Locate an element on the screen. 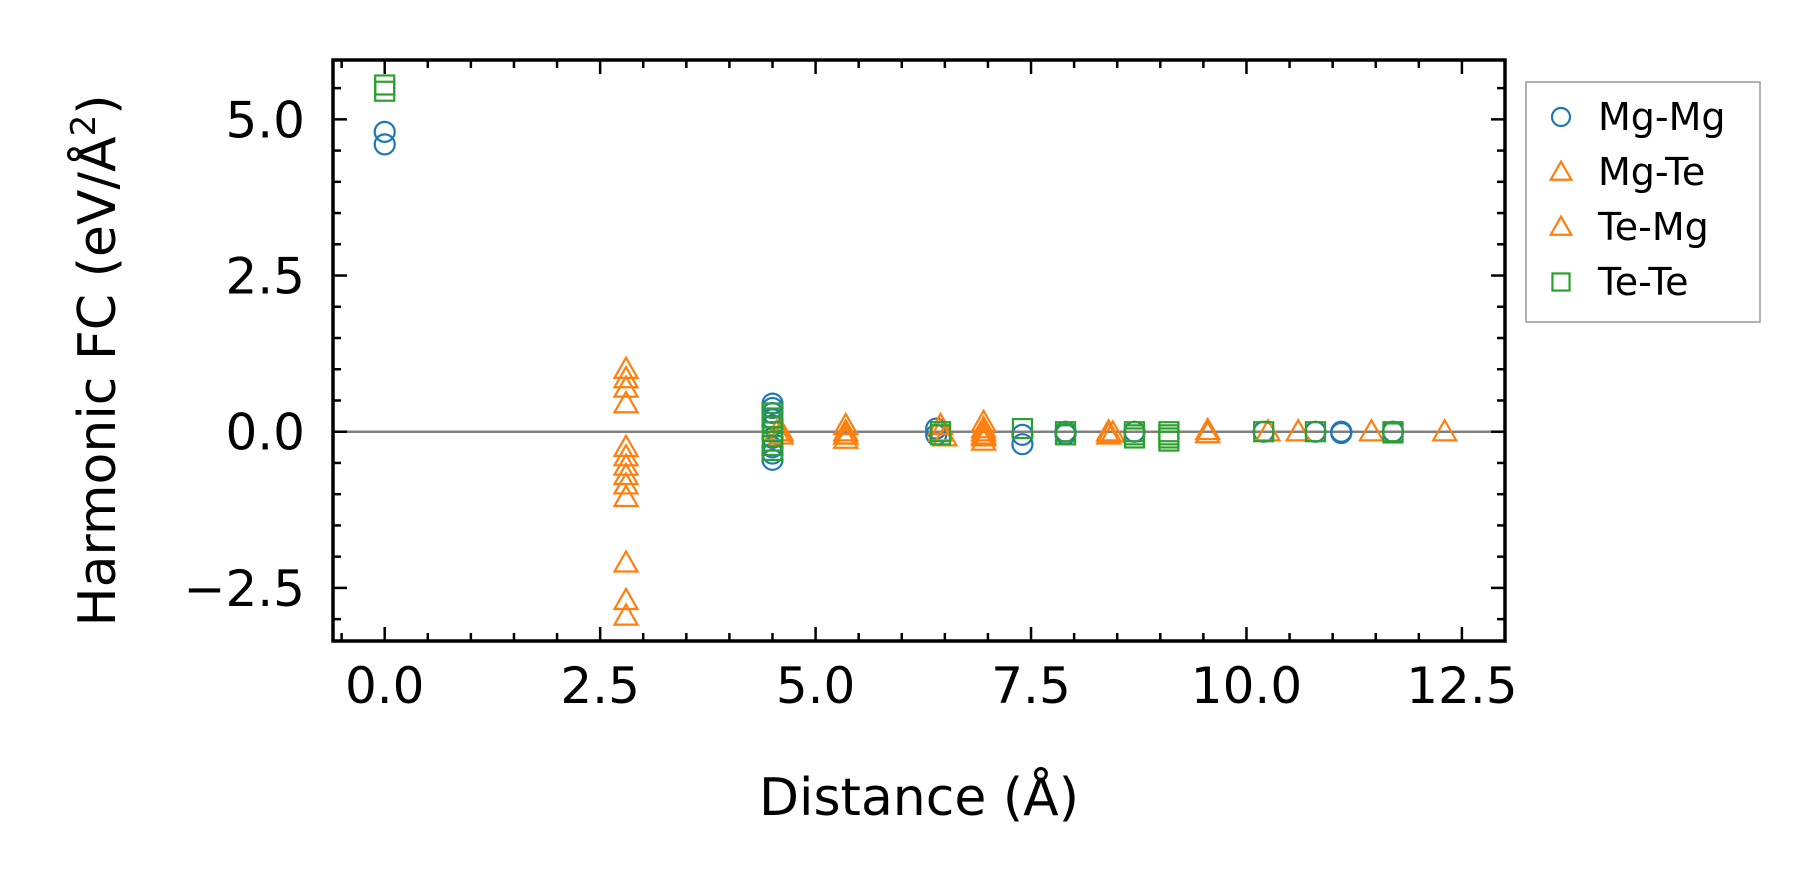 The width and height of the screenshot is (1805, 883). x-tick-label: 5.0 is located at coordinates (816, 686).